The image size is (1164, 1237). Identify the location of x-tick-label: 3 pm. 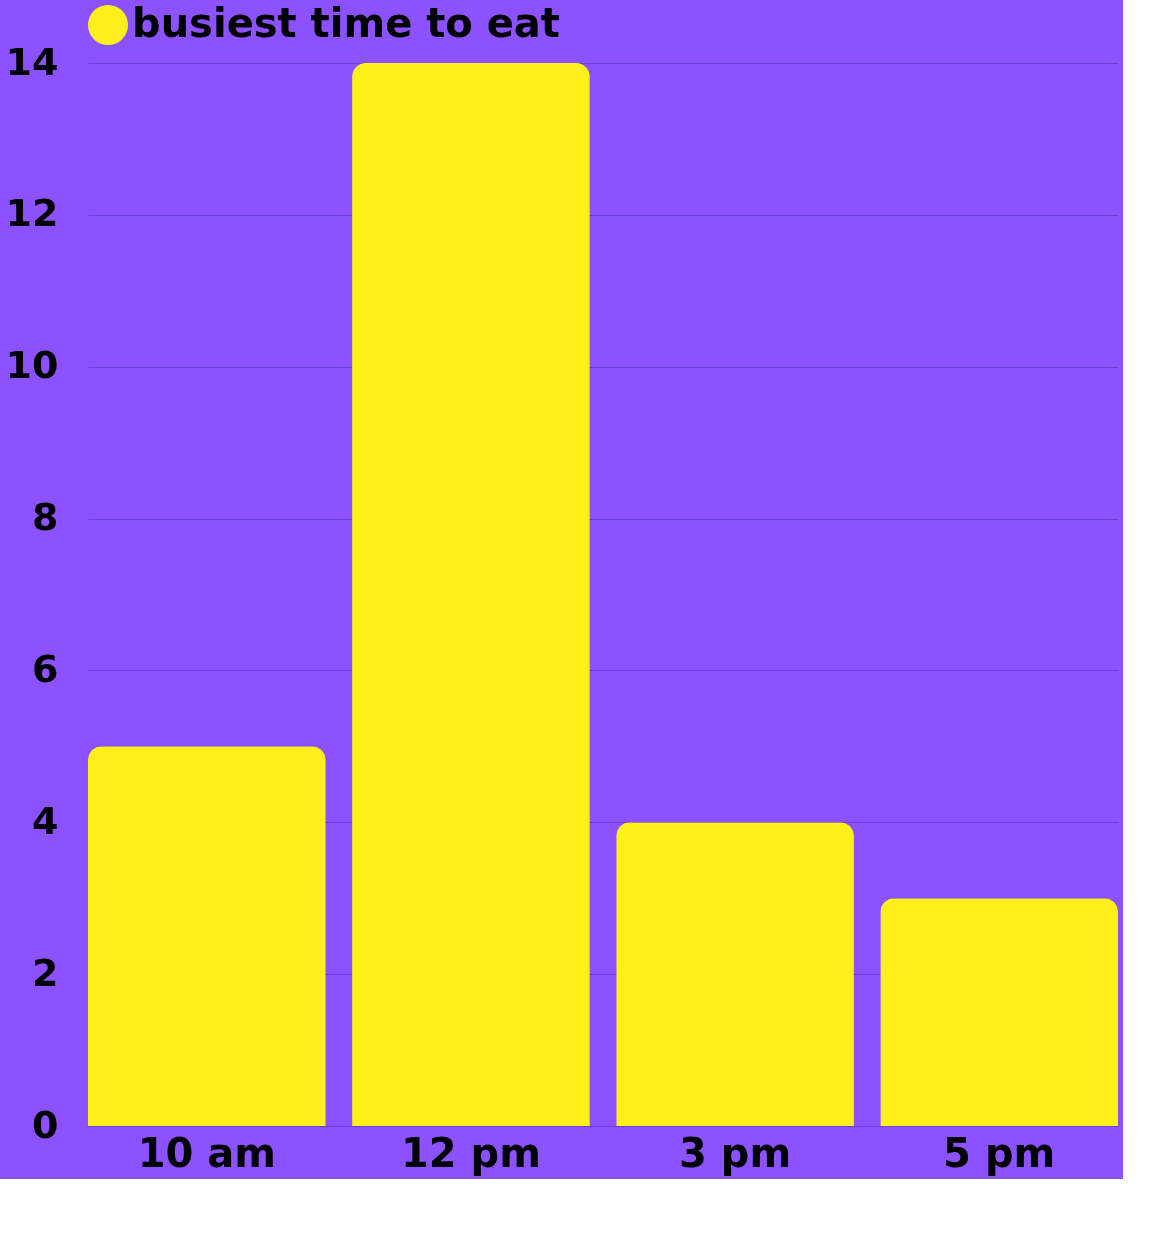
(735, 1152).